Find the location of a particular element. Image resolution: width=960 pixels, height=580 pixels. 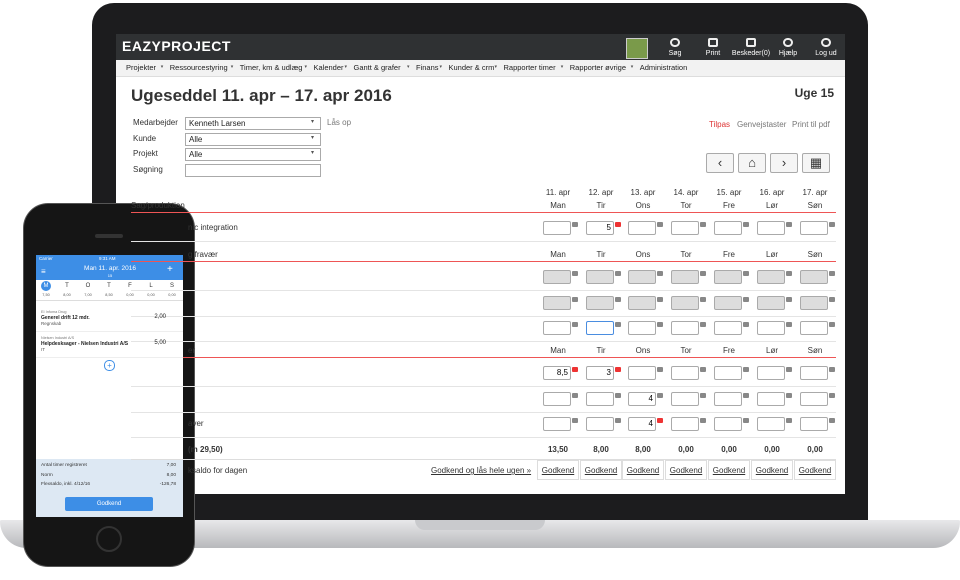

add-button: + is located at coordinates (170, 269).